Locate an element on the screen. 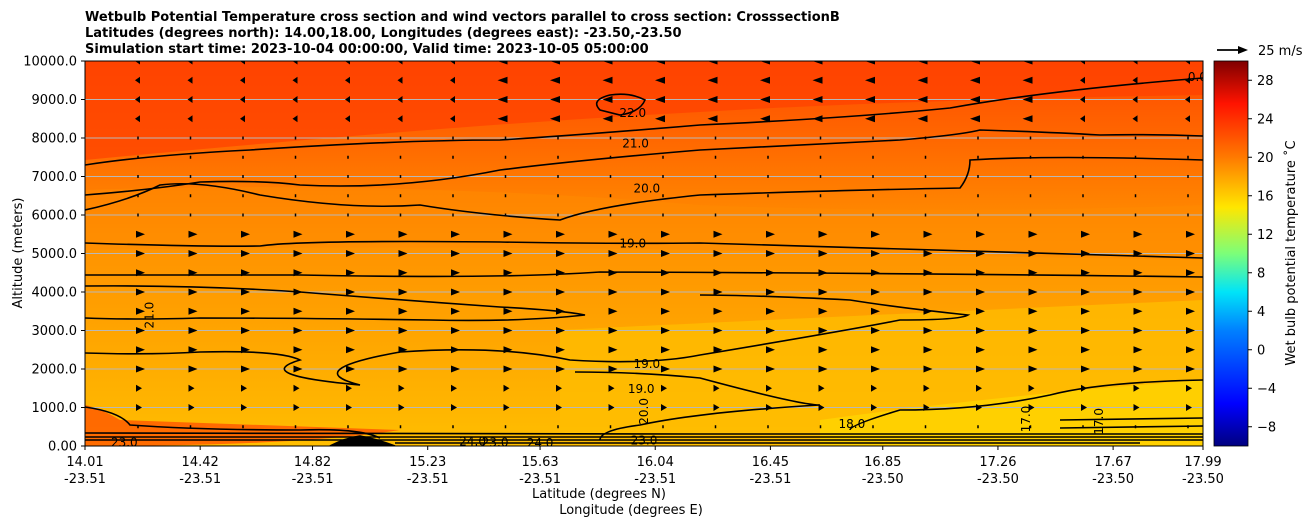 This screenshot has height=526, width=1311. contour-label: 17.0 is located at coordinates (1099, 421).